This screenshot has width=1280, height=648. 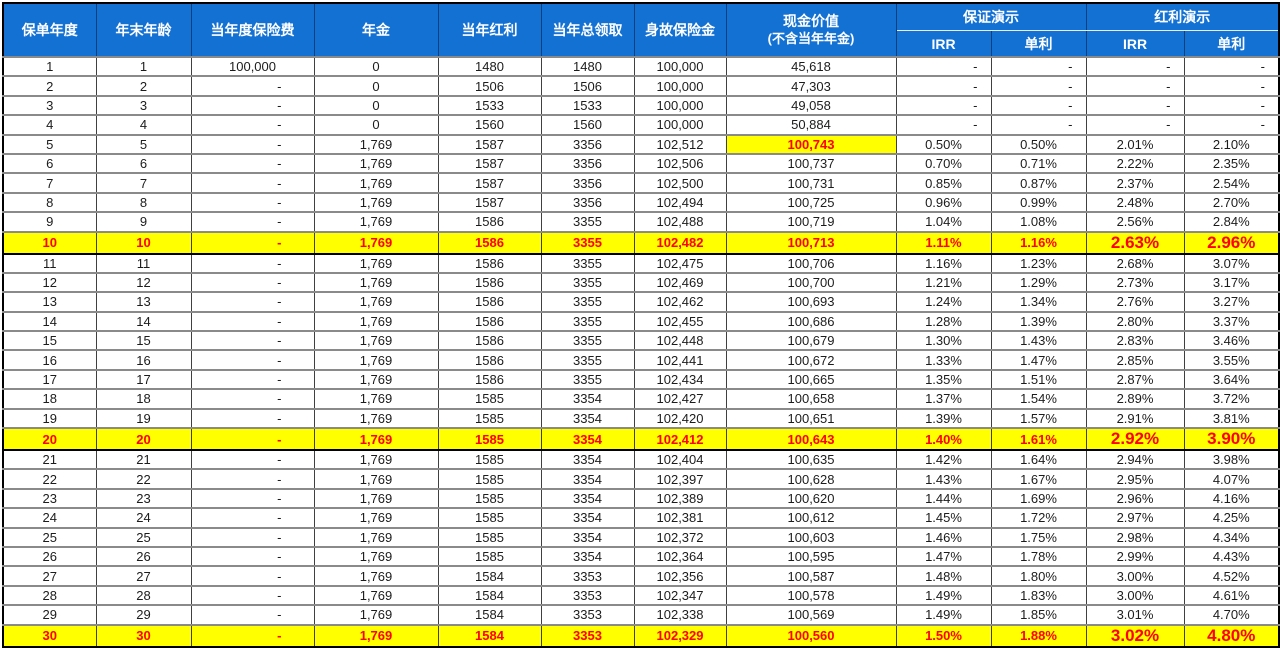 What do you see at coordinates (143, 379) in the screenshot?
I see `cell-age_end_of_year: 17` at bounding box center [143, 379].